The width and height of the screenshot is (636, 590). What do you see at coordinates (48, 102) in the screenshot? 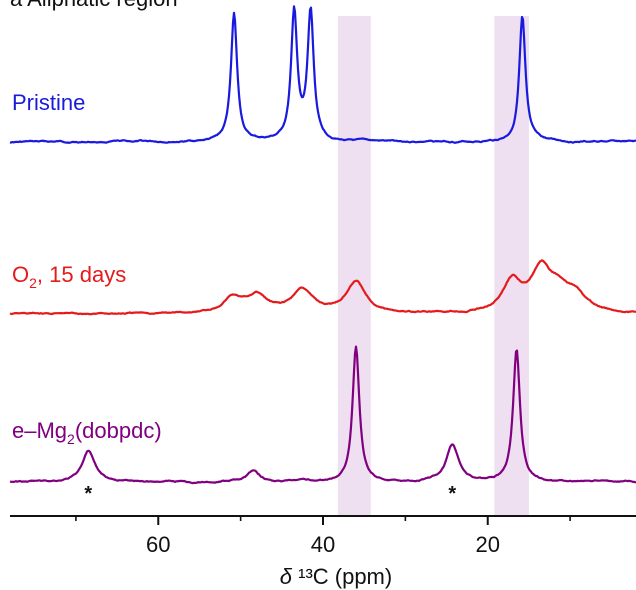
I see `series-label-0: Pristine` at bounding box center [48, 102].